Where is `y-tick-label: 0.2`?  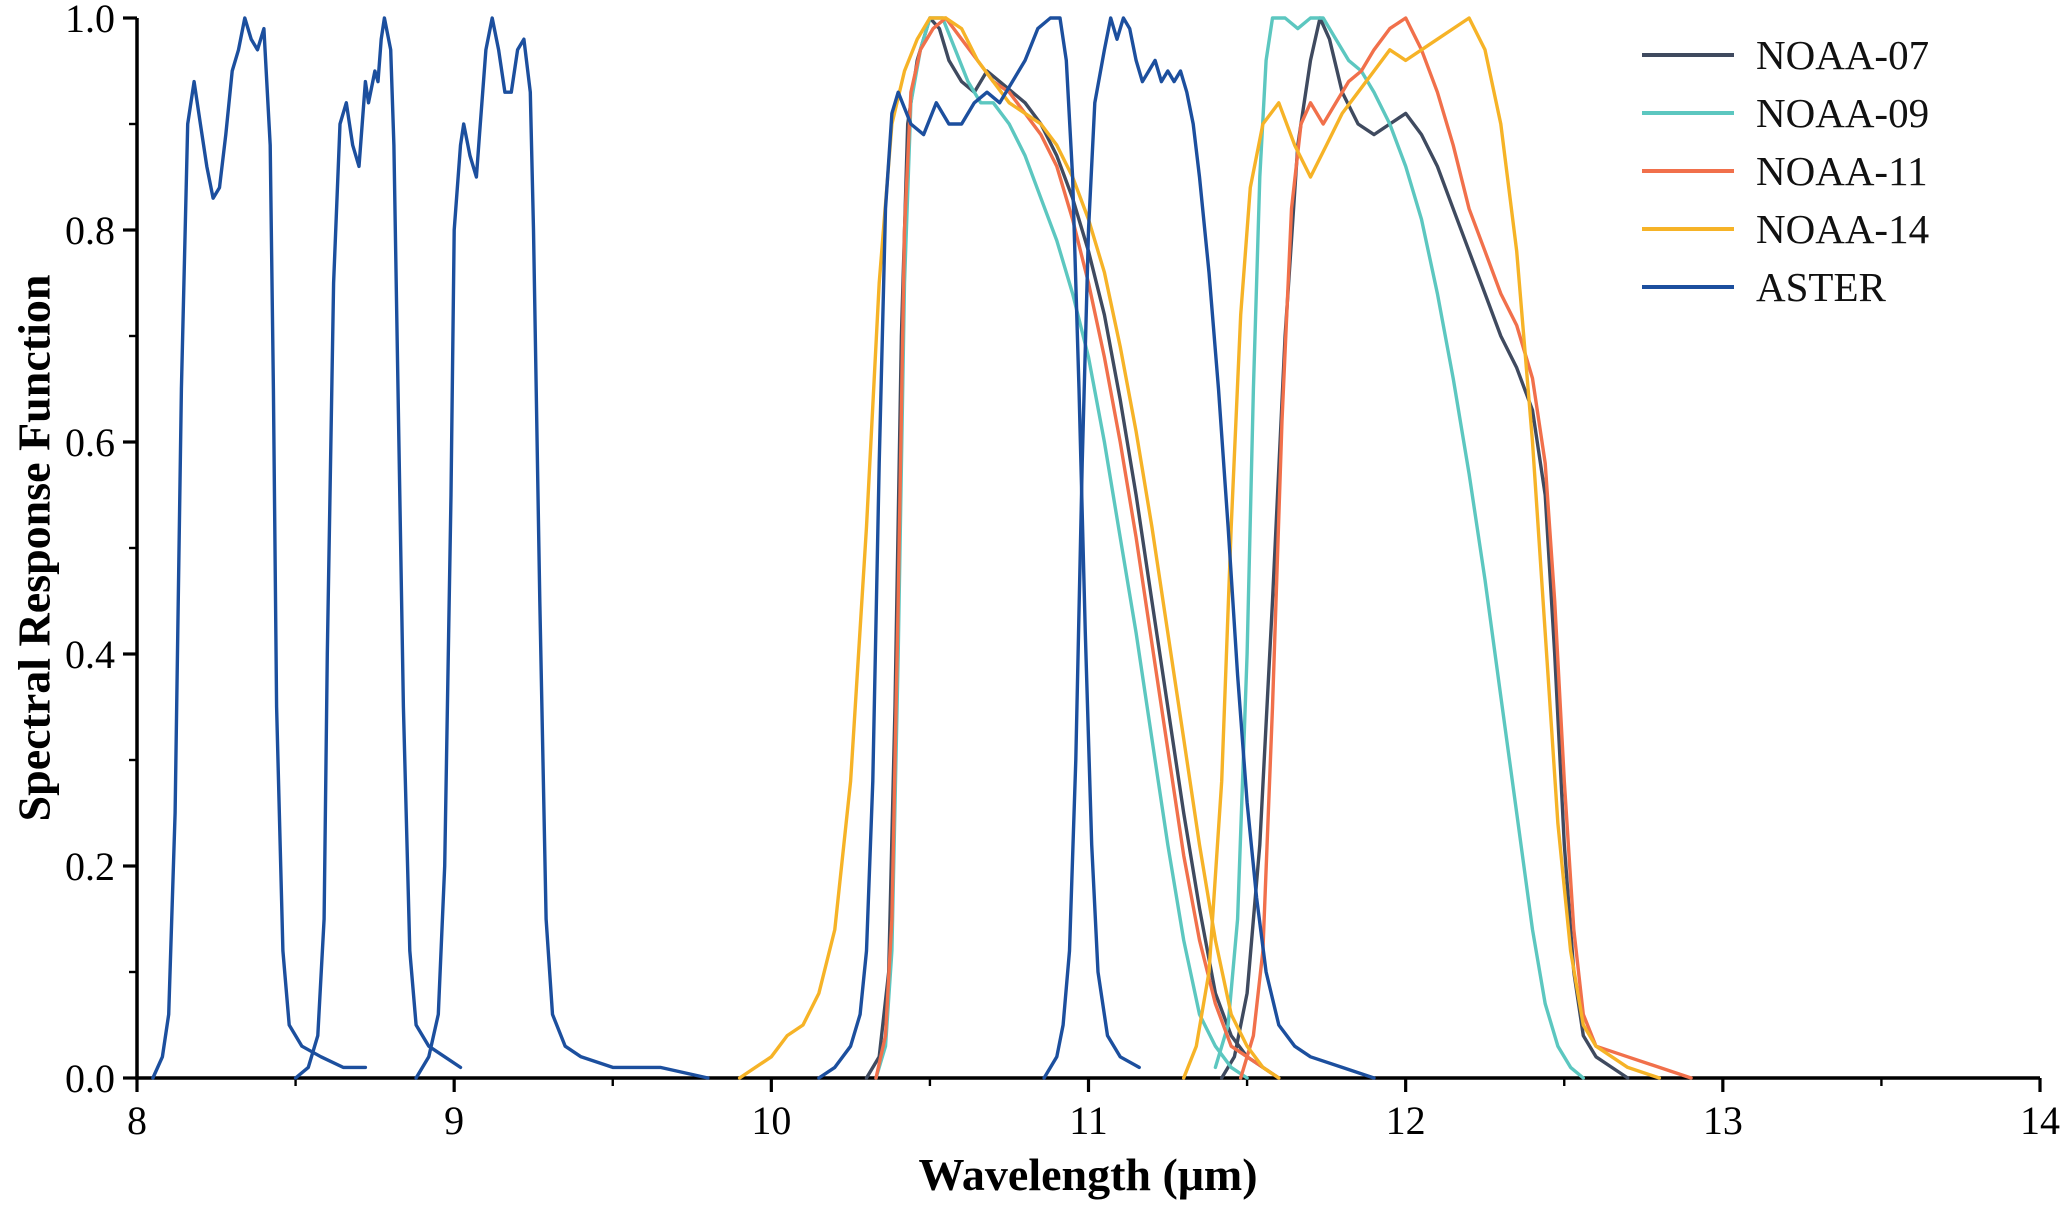
y-tick-label: 0.2 is located at coordinates (90, 866).